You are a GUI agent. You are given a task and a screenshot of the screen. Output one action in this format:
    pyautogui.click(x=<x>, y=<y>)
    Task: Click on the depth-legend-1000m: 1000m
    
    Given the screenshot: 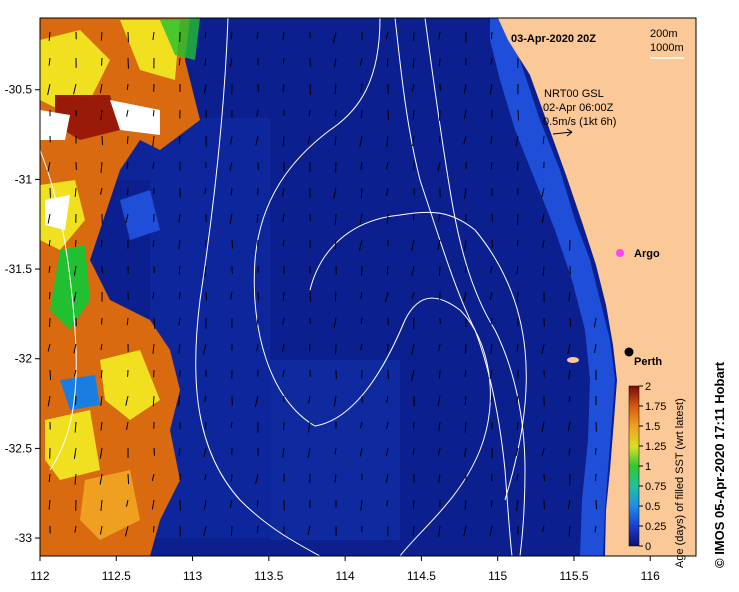 What is the action you would take?
    pyautogui.click(x=667, y=48)
    